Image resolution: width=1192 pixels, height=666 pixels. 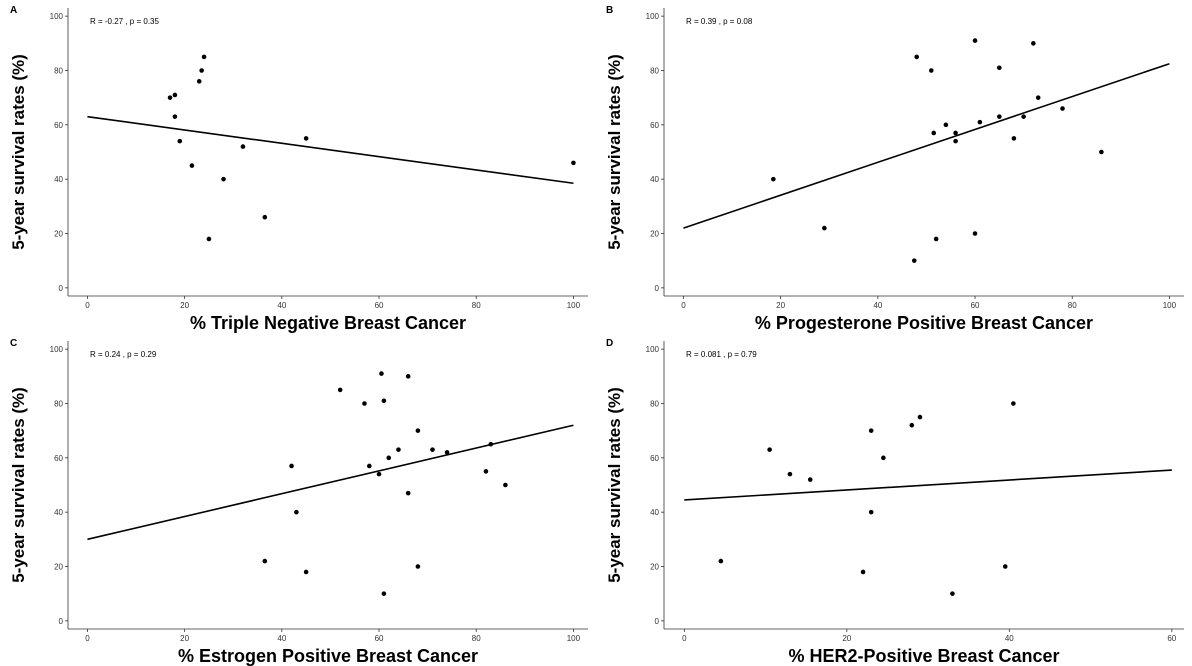 I want to click on x-tick-label: 100, so click(x=574, y=305).